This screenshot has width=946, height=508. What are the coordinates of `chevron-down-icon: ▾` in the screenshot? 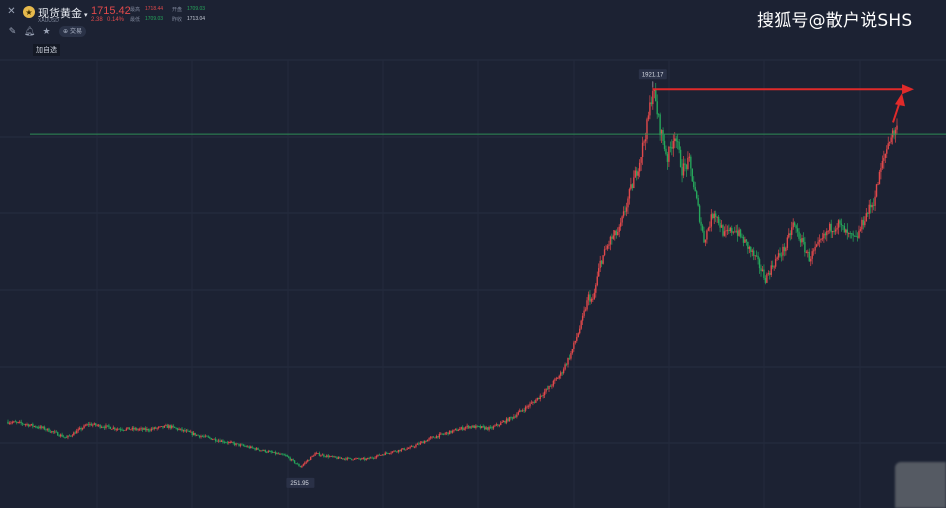 It's located at (86, 15).